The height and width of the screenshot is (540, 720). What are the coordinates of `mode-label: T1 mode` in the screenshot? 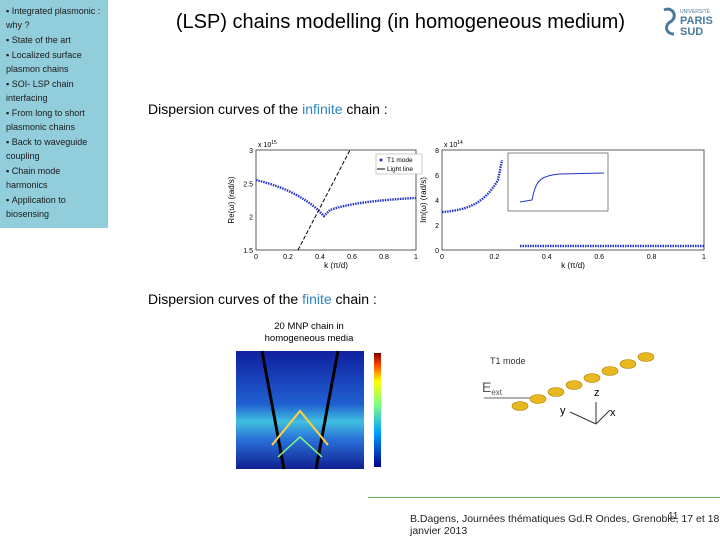 It's located at (508, 361).